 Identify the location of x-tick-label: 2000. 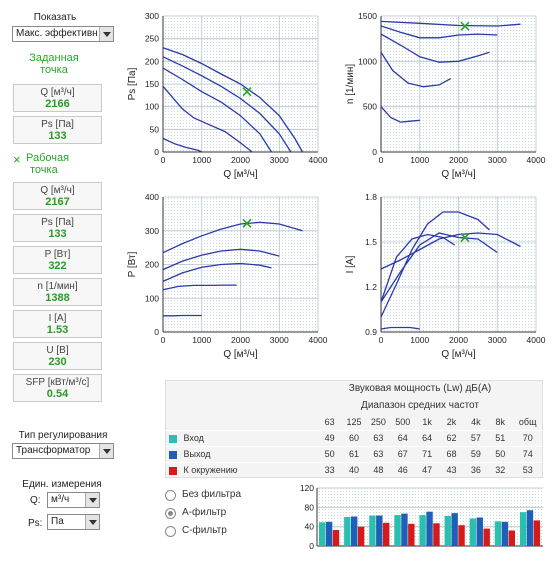
(458, 340).